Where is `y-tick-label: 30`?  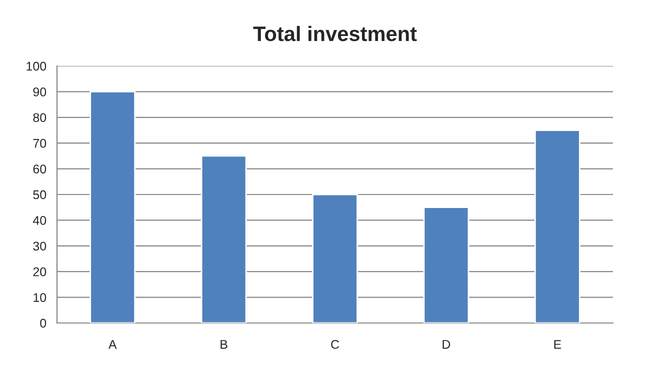
y-tick-label: 30 is located at coordinates (39, 246).